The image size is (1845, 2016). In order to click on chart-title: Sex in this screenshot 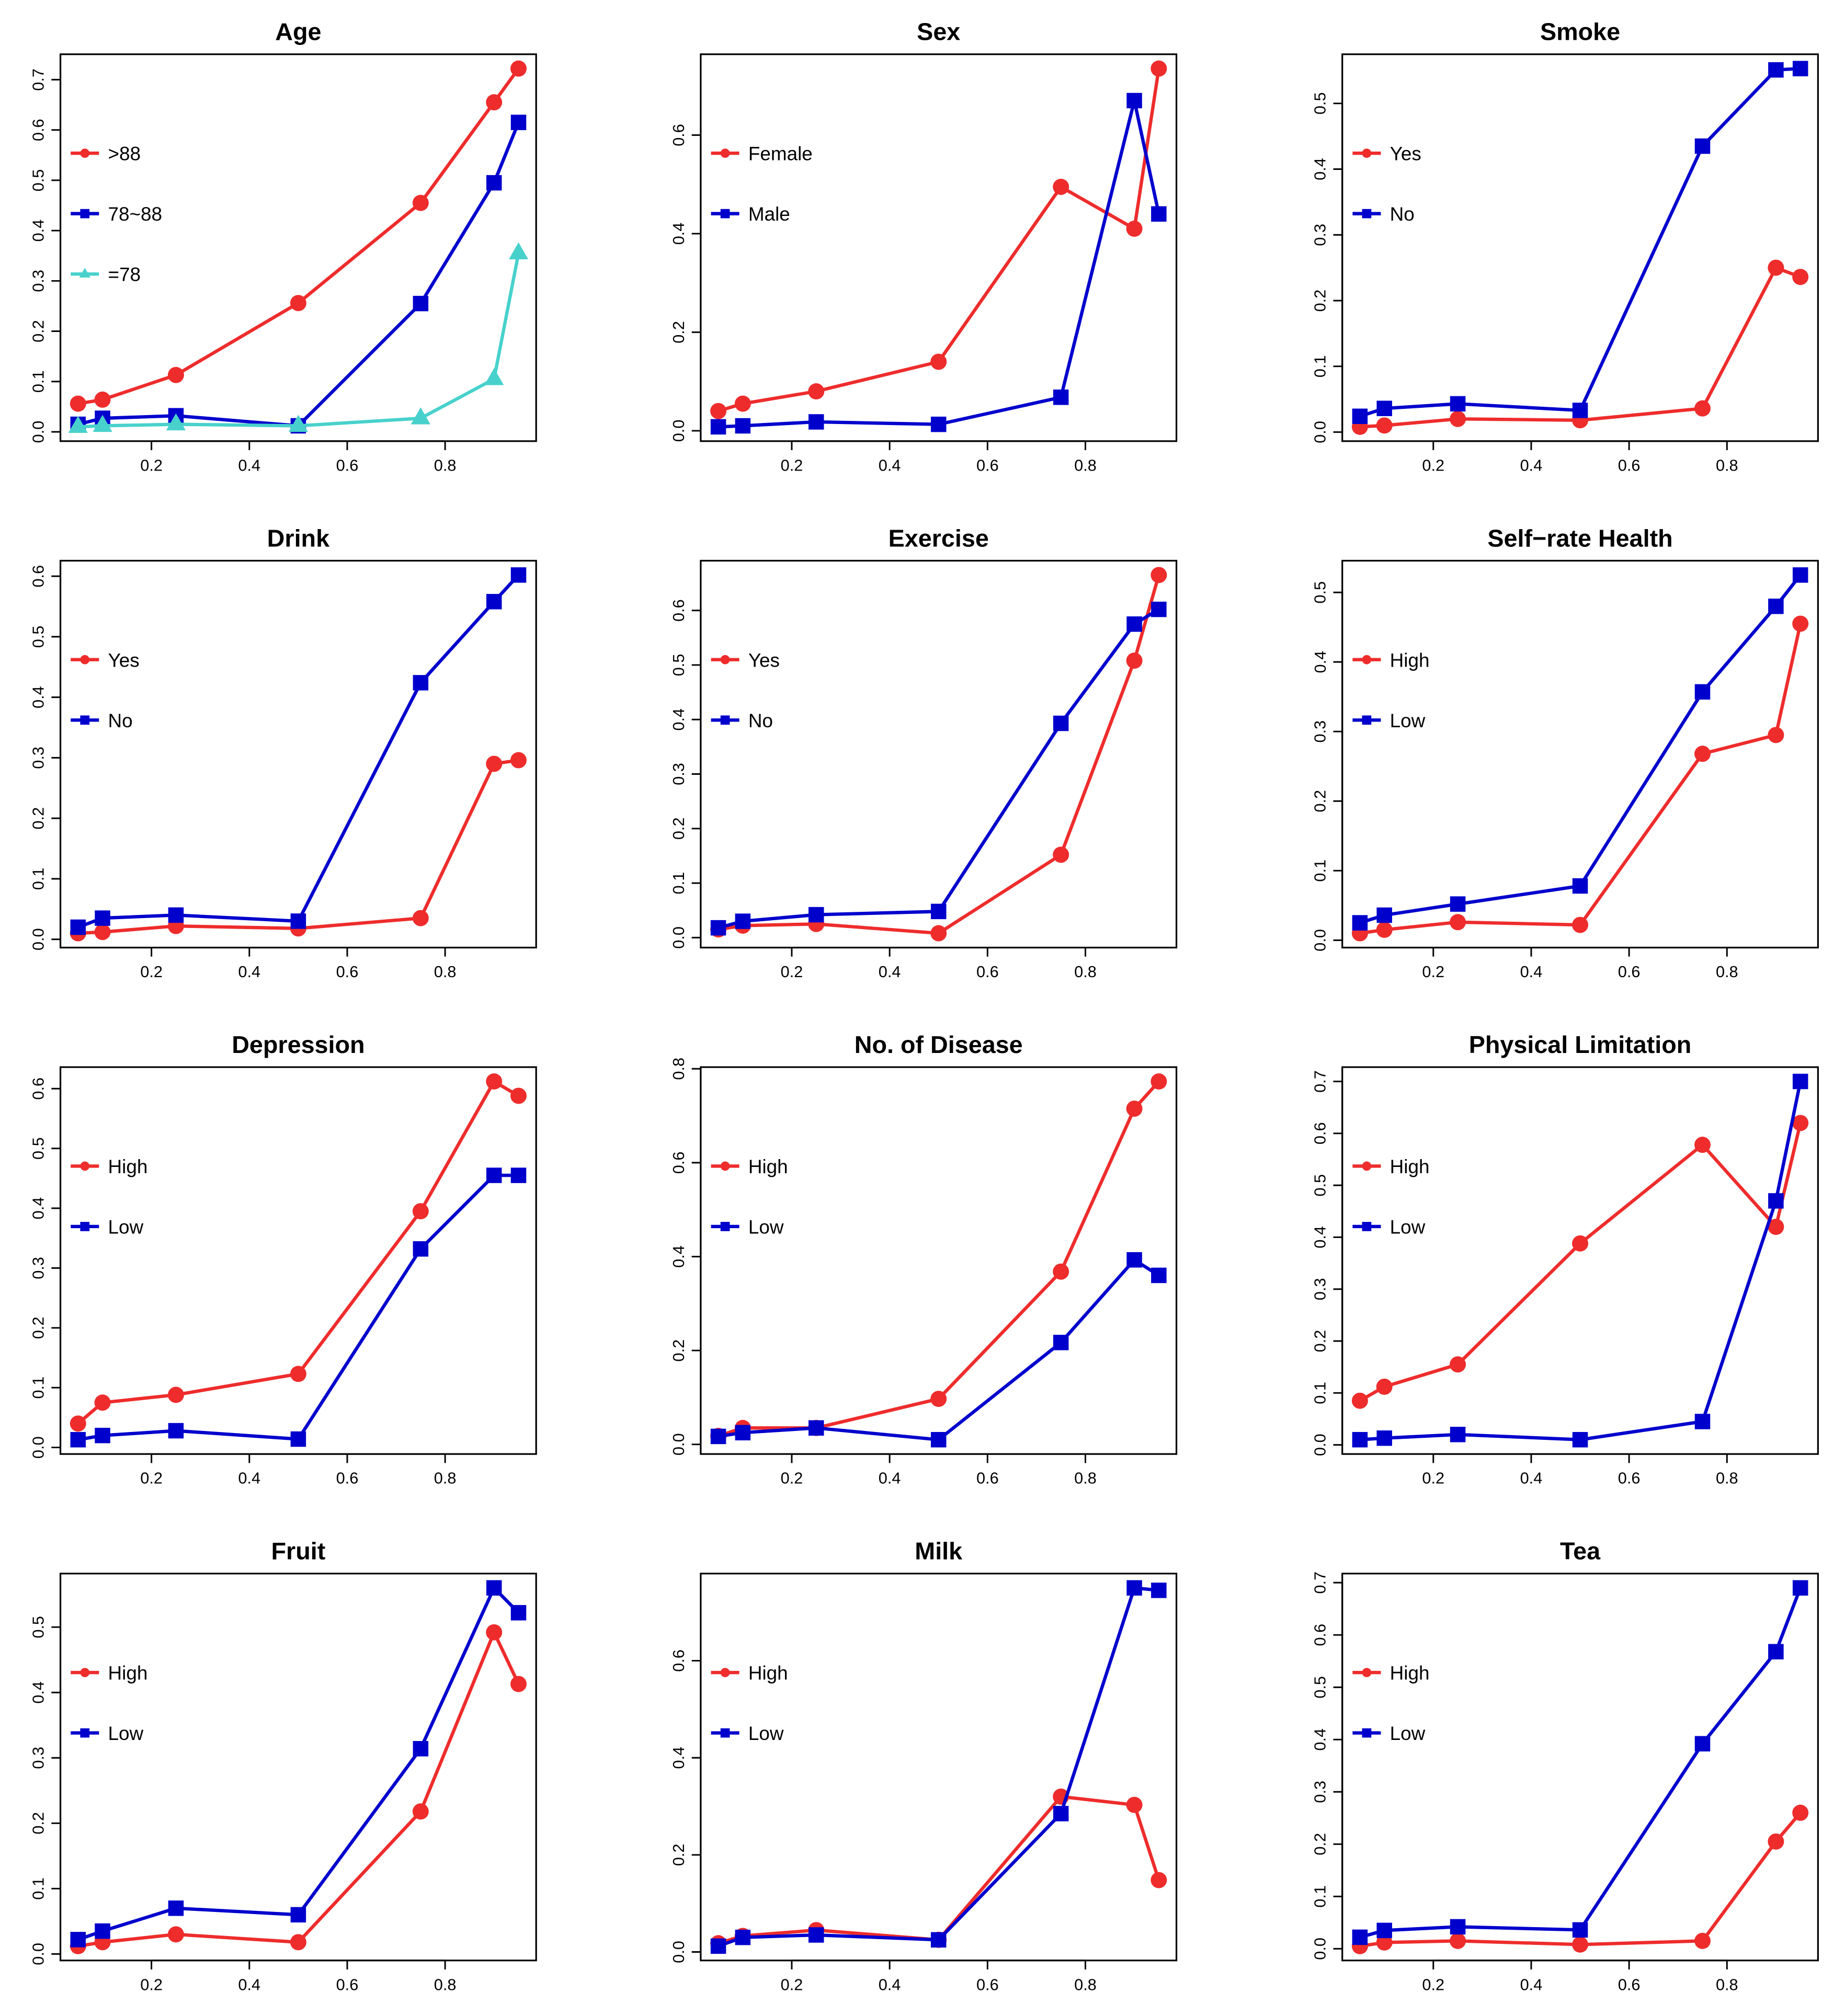, I will do `click(938, 32)`.